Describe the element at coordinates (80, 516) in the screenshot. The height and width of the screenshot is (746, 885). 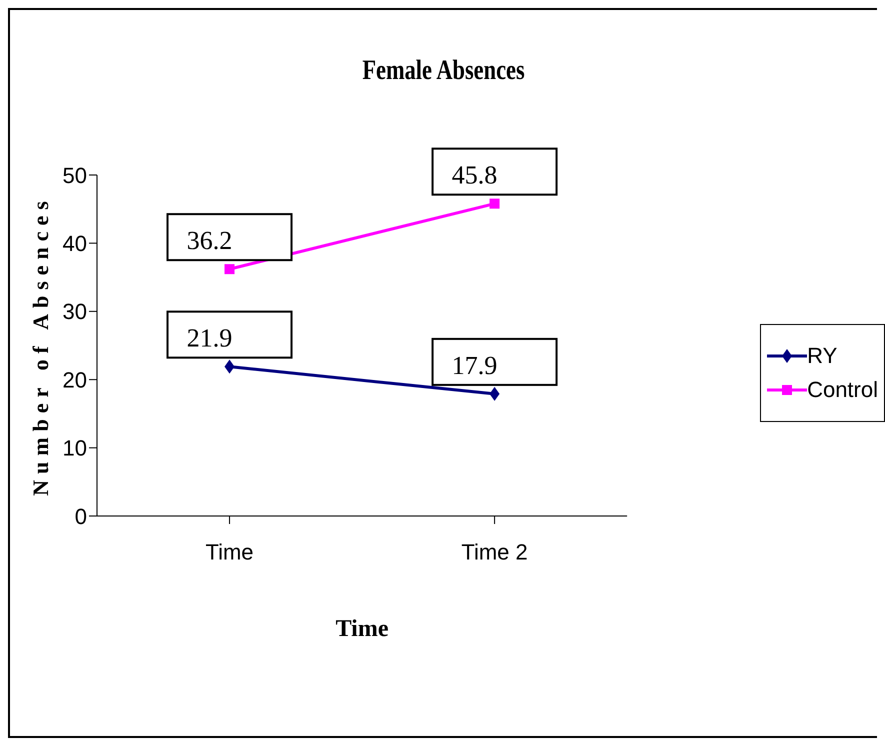
I see `y-tick-label: 0` at that location.